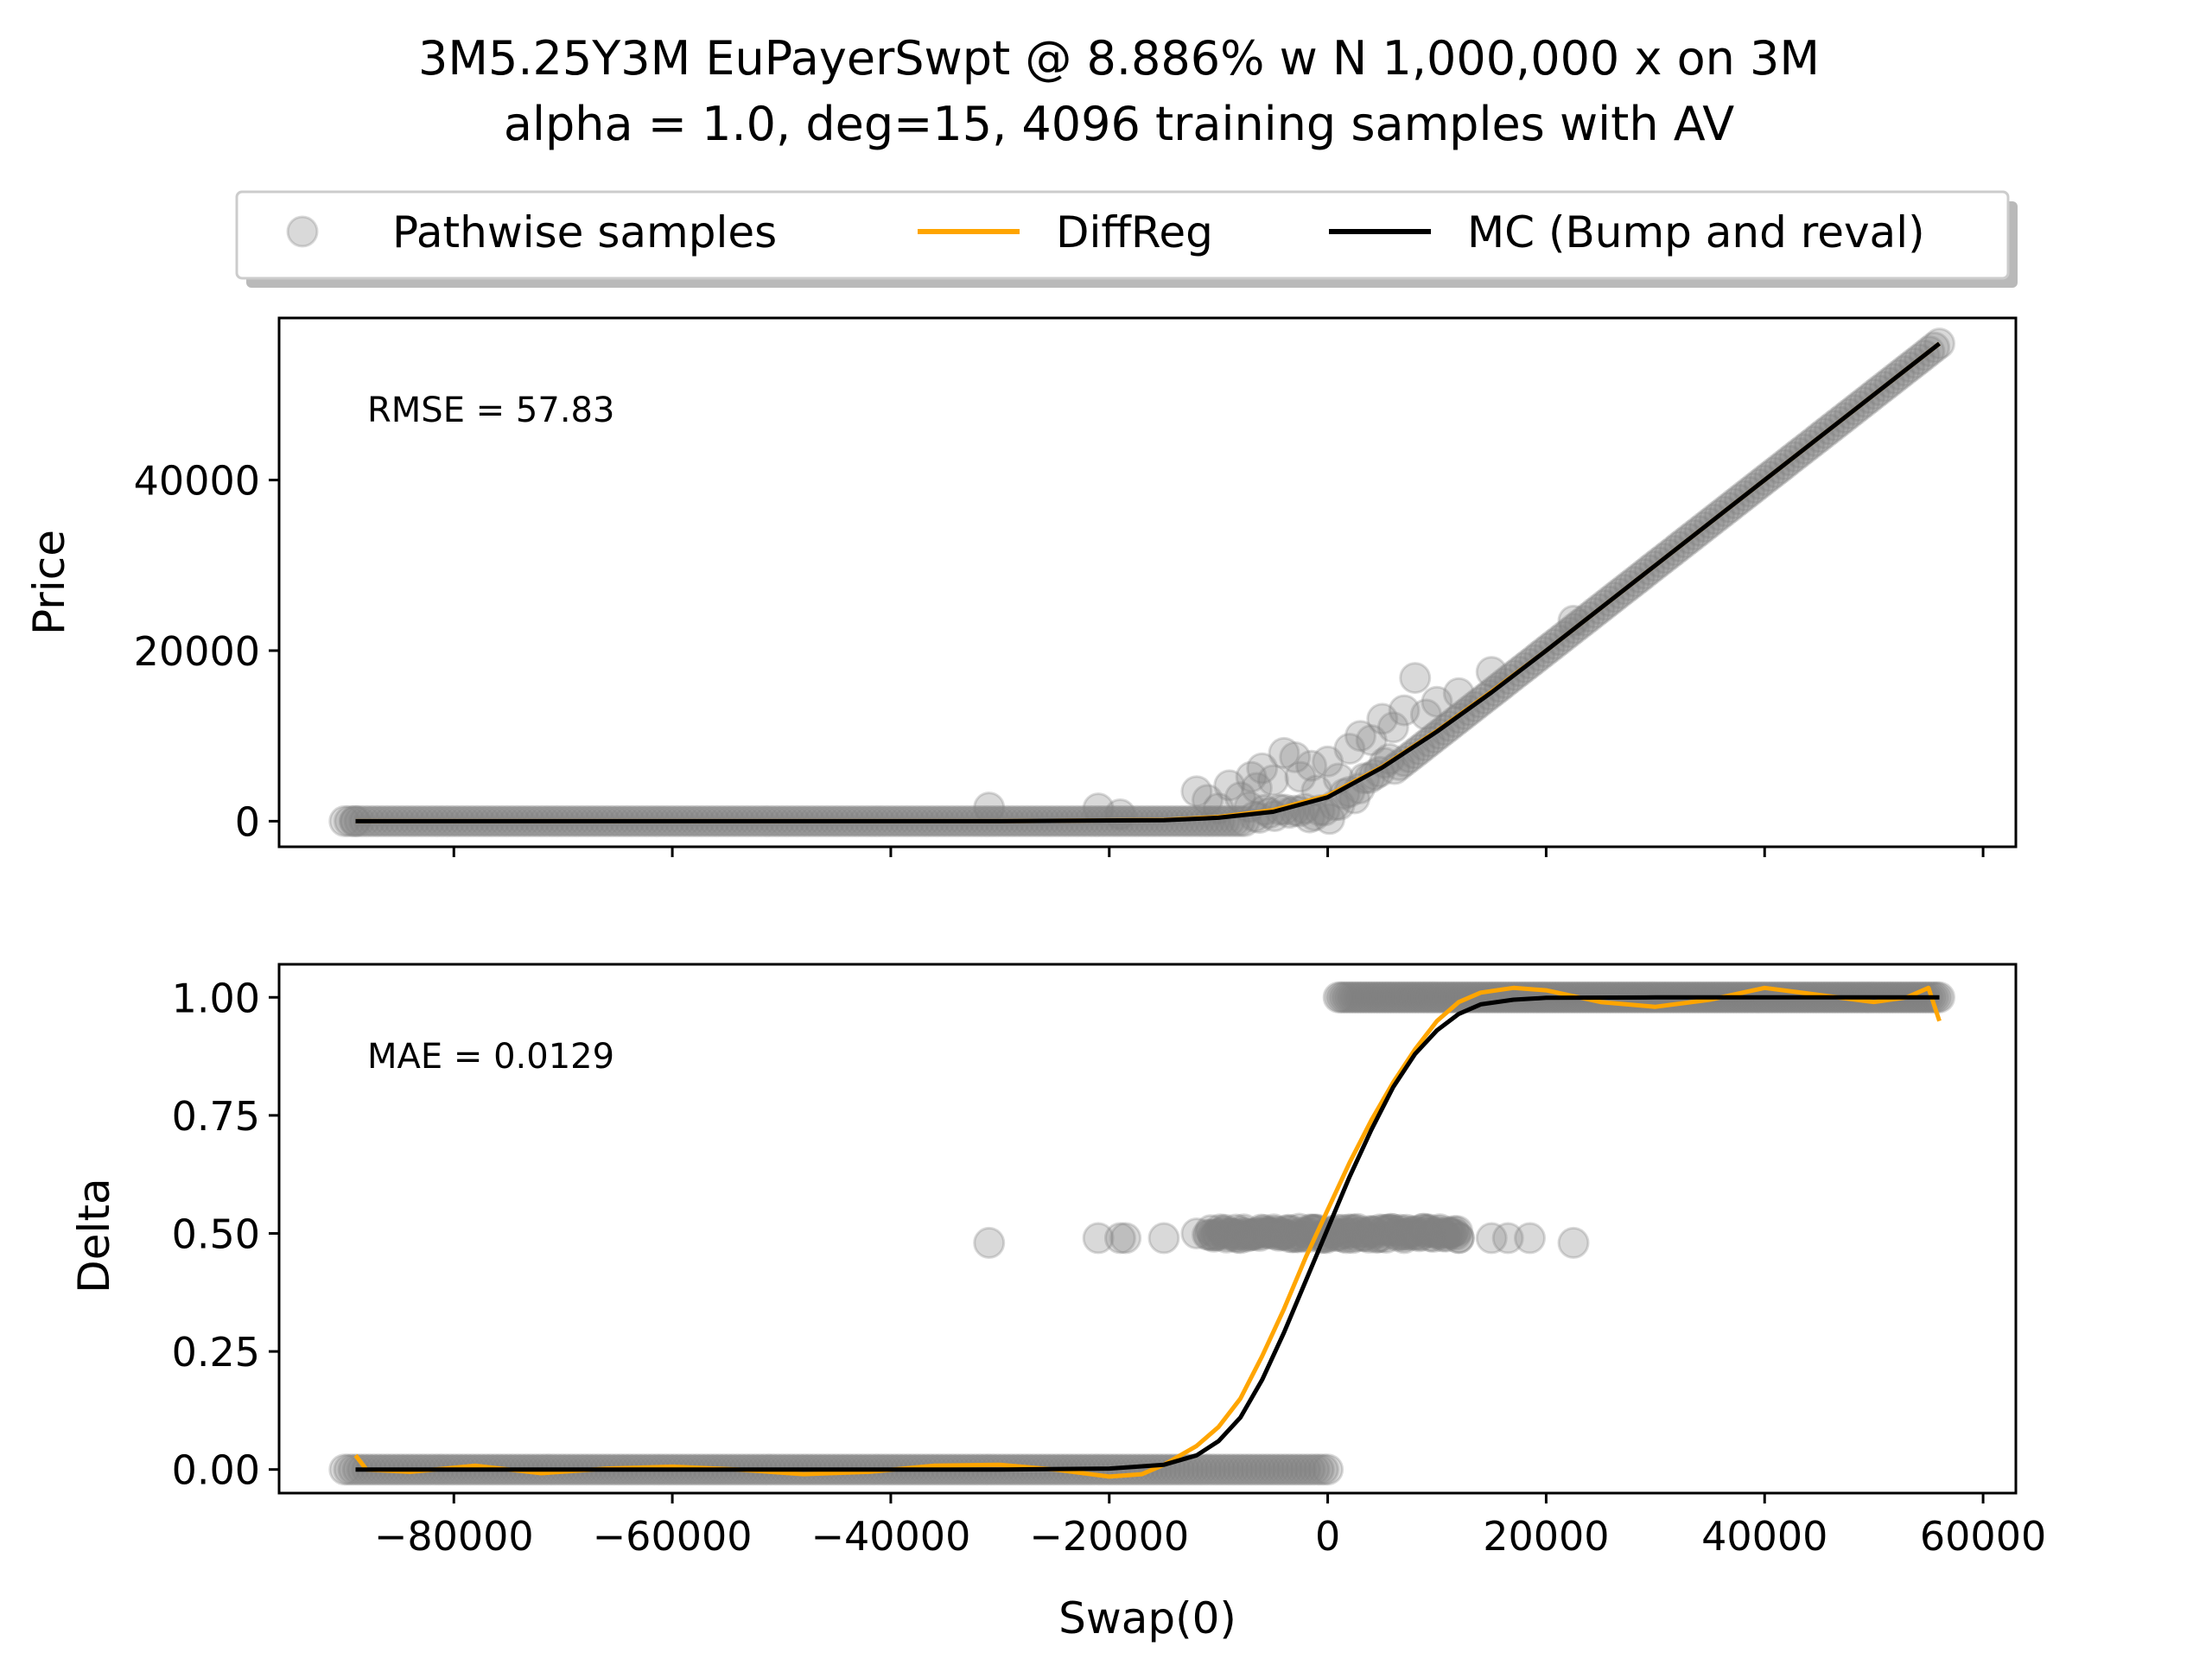 This screenshot has height=1659, width=2212. What do you see at coordinates (1764, 1536) in the screenshot?
I see `delta-xtick-label: 40000` at bounding box center [1764, 1536].